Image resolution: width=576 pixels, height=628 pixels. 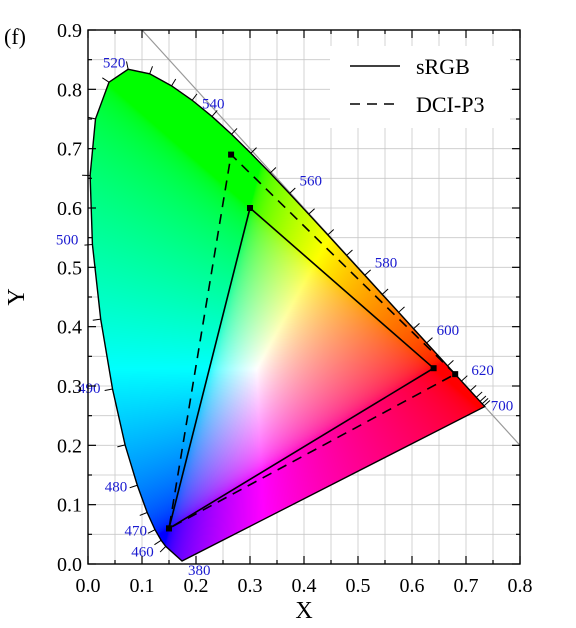 I want to click on wavelength-label-600: 600, so click(x=448, y=331).